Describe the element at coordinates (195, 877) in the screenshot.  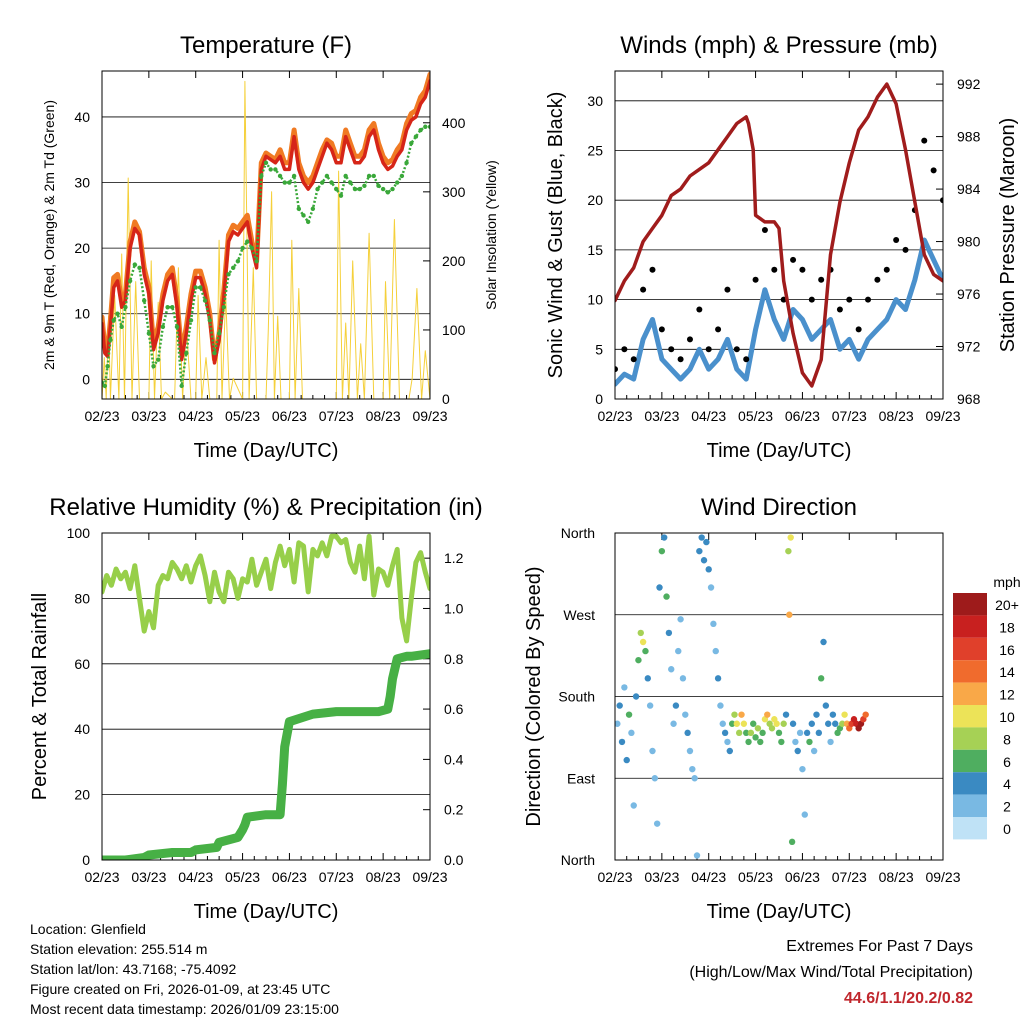
I see `chart3-xtick-label: 04/23` at that location.